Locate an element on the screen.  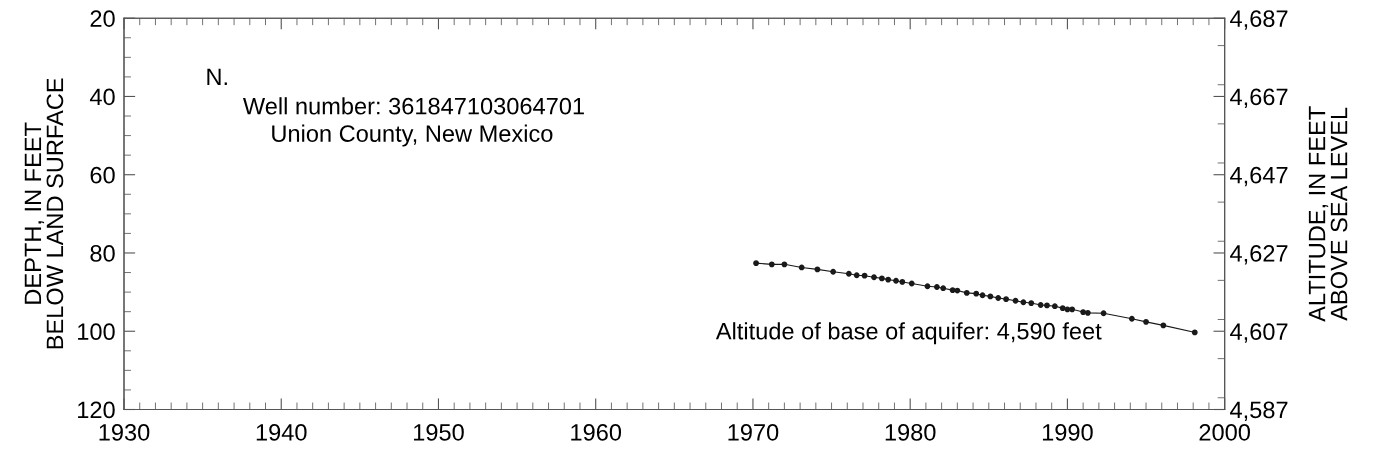
y-tick-label: 120 is located at coordinates (96, 410).